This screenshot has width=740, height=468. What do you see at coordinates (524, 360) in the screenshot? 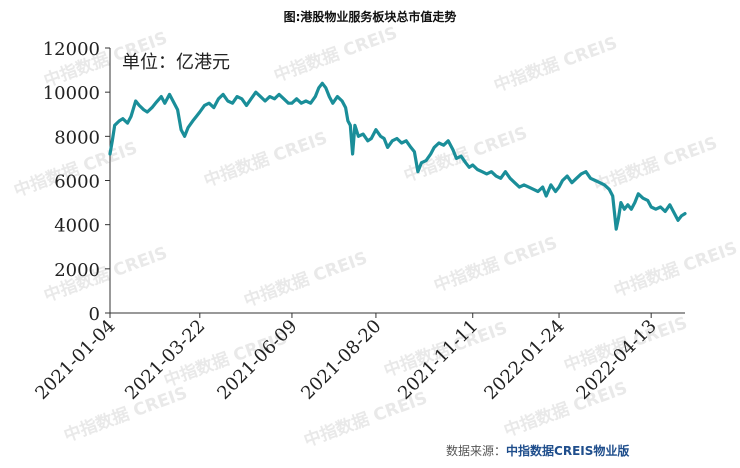
I see `x-tick-label: 2022-01-24` at bounding box center [524, 360].